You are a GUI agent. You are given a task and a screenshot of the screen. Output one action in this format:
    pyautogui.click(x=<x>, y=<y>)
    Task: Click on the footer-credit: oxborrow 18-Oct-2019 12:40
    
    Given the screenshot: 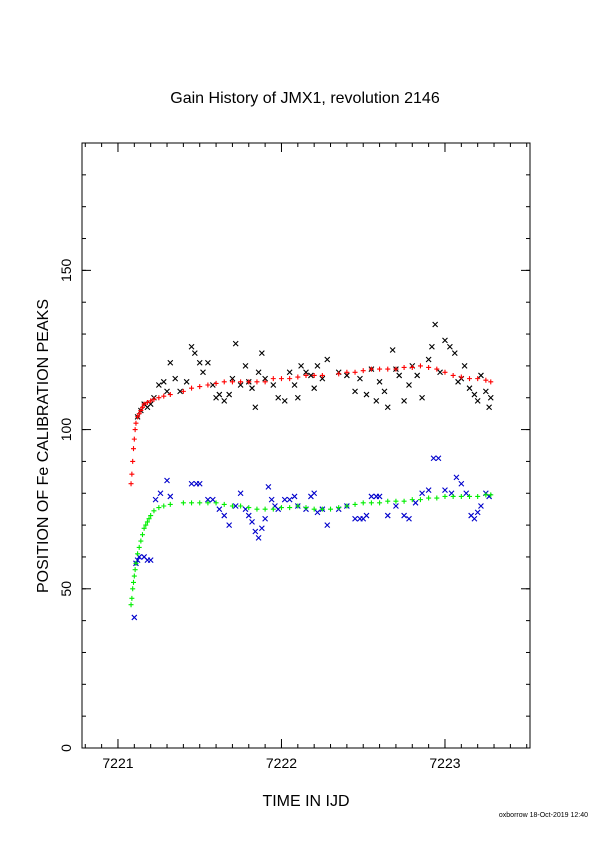 What is the action you would take?
    pyautogui.click(x=543, y=815)
    